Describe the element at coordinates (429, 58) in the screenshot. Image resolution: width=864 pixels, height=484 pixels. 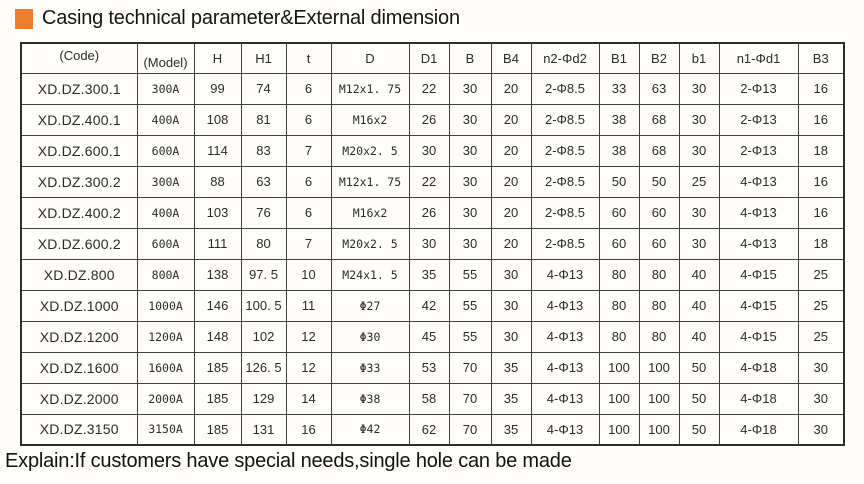
I see `header-cell: D1` at that location.